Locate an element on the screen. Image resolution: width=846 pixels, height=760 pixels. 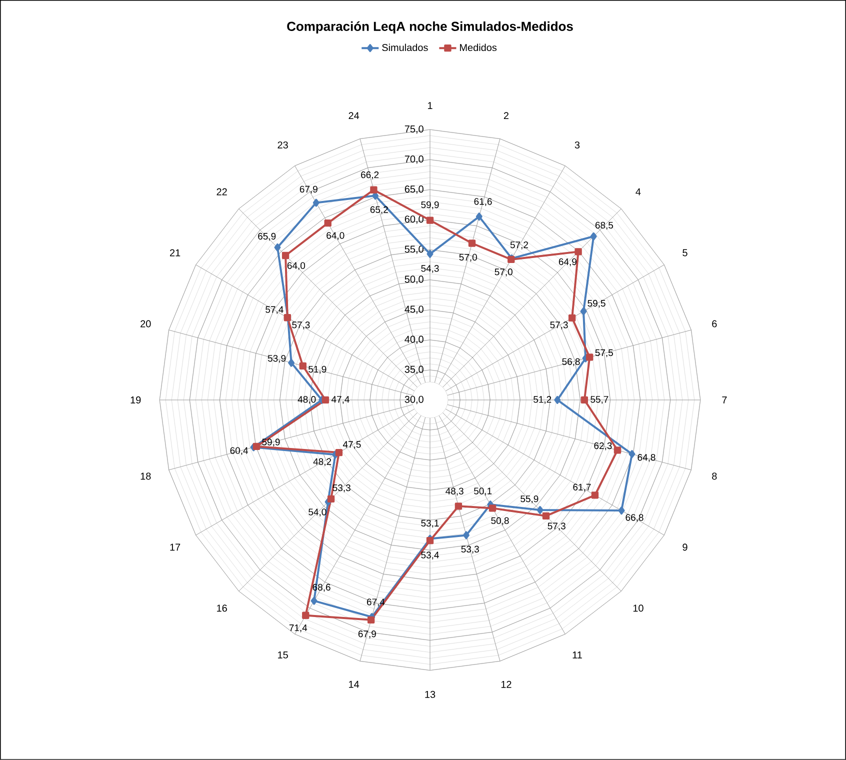
spoke-label: 3 is located at coordinates (577, 145).